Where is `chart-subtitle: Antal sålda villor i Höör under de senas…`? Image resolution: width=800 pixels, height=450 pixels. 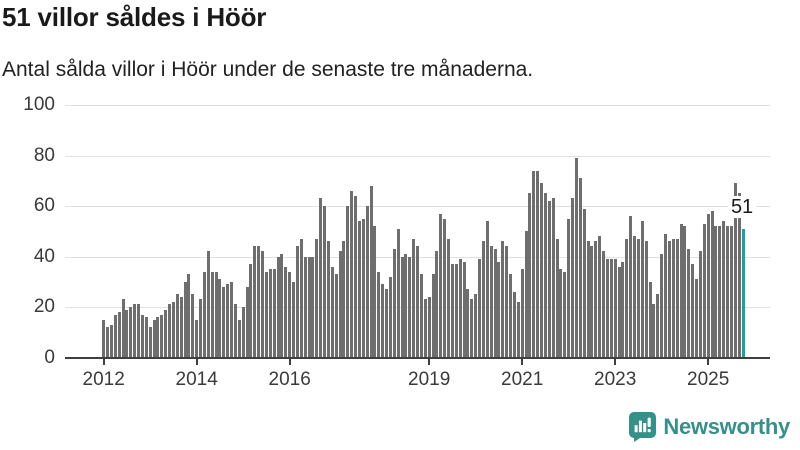 chart-subtitle: Antal sålda villor i Höör under de senas… is located at coordinates (268, 69).